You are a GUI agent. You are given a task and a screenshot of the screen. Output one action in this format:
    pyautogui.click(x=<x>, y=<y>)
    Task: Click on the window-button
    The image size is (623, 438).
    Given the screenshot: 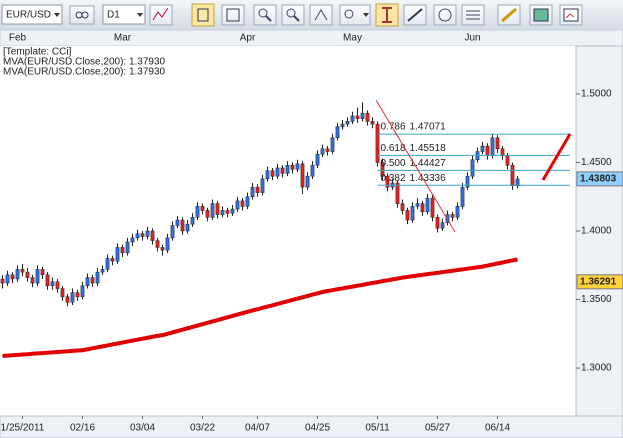 What is the action you would take?
    pyautogui.click(x=571, y=15)
    